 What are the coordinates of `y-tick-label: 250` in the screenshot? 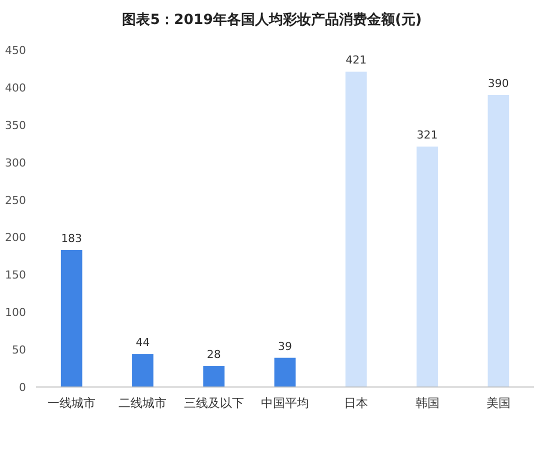 It's located at (15, 200).